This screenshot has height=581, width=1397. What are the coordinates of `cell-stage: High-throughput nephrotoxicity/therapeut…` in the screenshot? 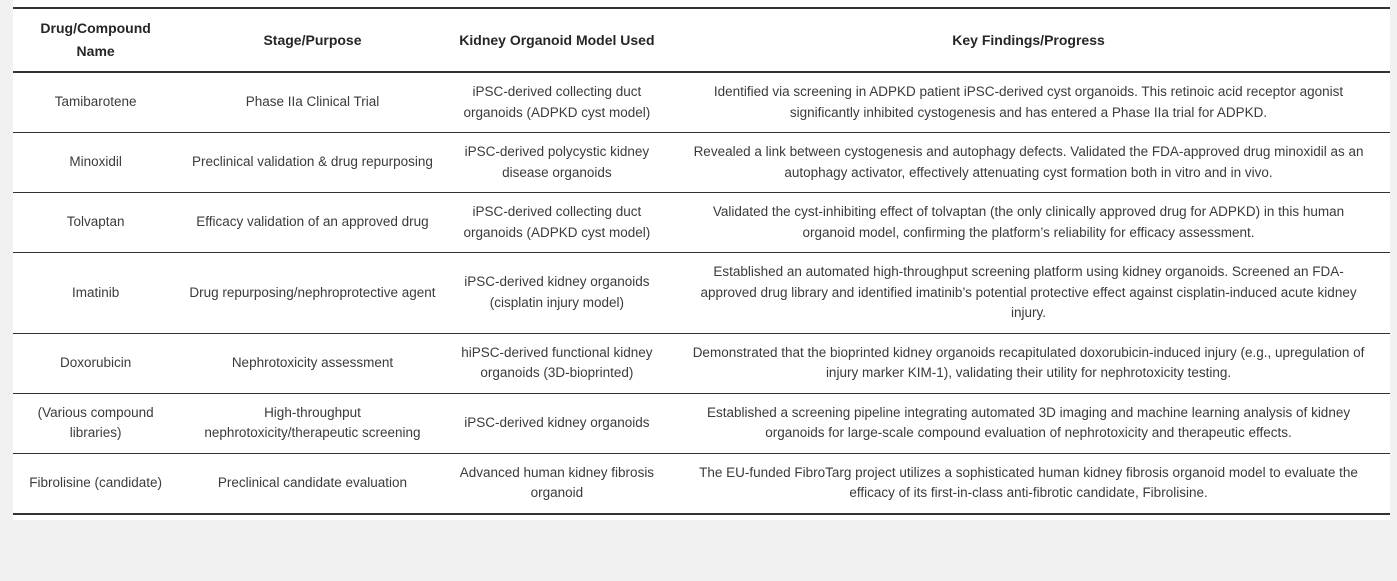 It's located at (312, 423).